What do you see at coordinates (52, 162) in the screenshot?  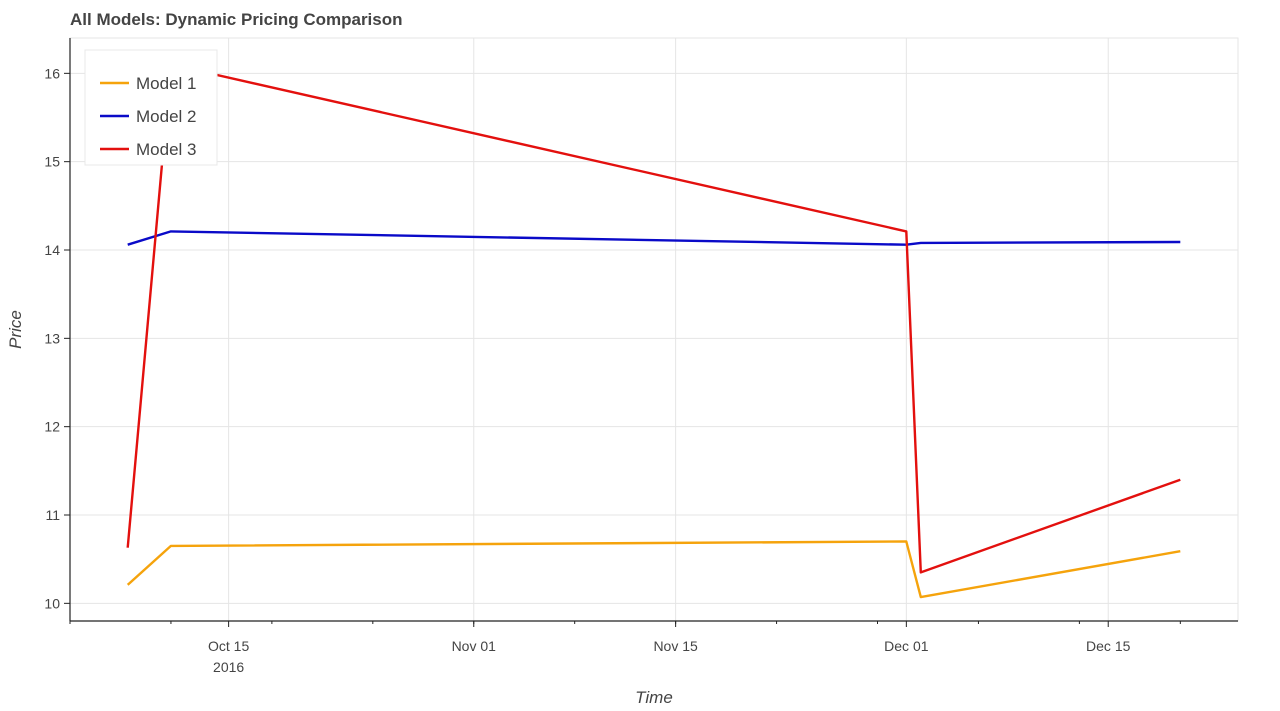 I see `y-tick-label: 15` at bounding box center [52, 162].